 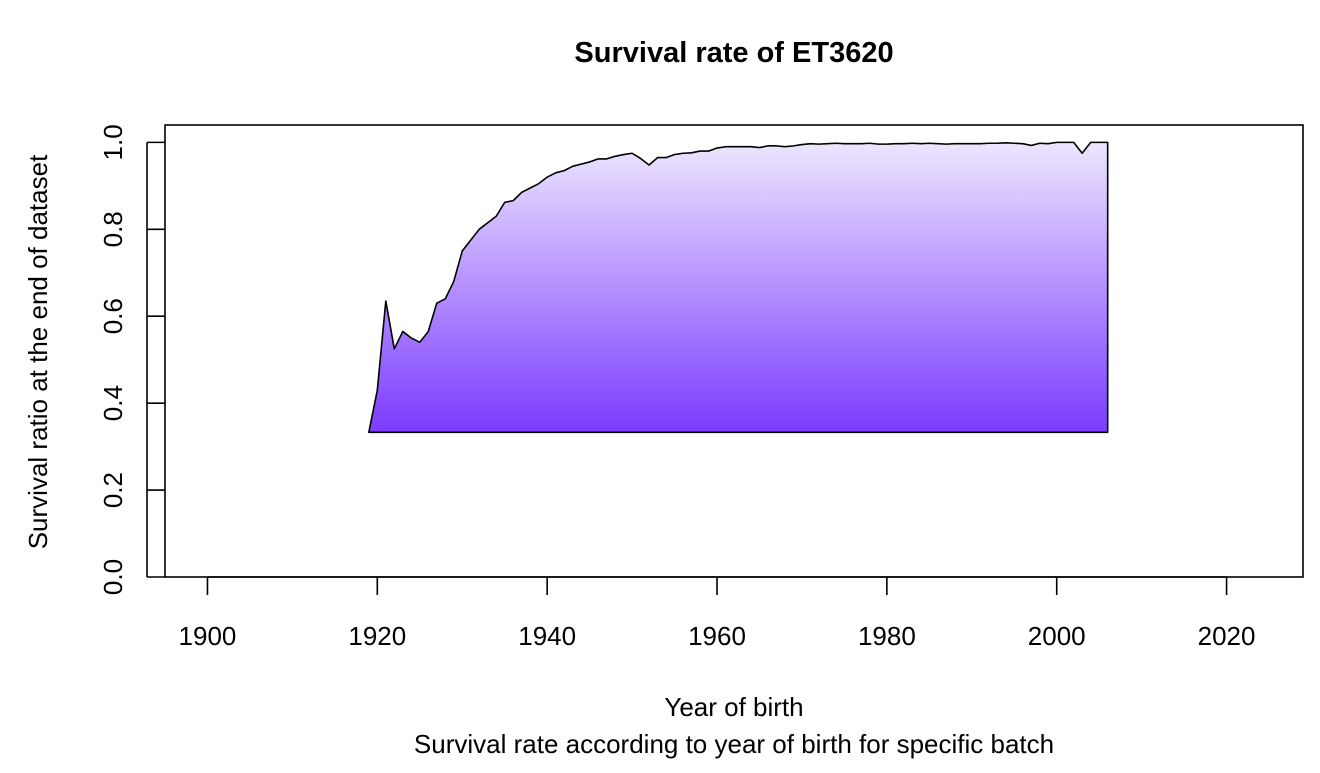 I want to click on x-tick-label: 1980, so click(x=887, y=636).